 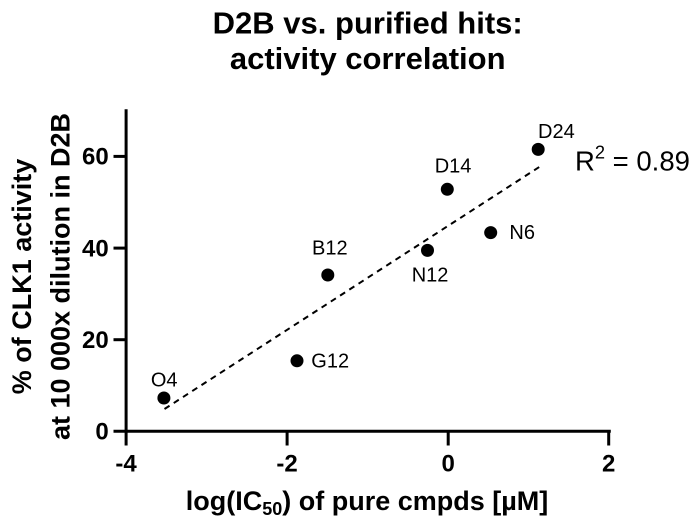 What do you see at coordinates (61, 276) in the screenshot?
I see `svg-text: at 10 000x dilution in D2B` at bounding box center [61, 276].